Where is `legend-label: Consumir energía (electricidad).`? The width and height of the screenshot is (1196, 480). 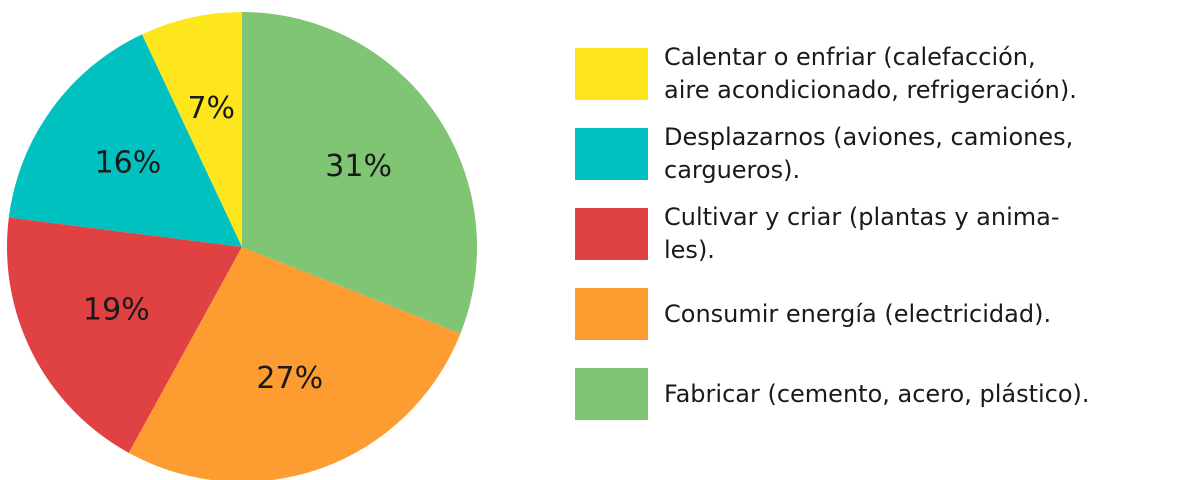
legend-label: Consumir energía (electricidad). is located at coordinates (858, 313).